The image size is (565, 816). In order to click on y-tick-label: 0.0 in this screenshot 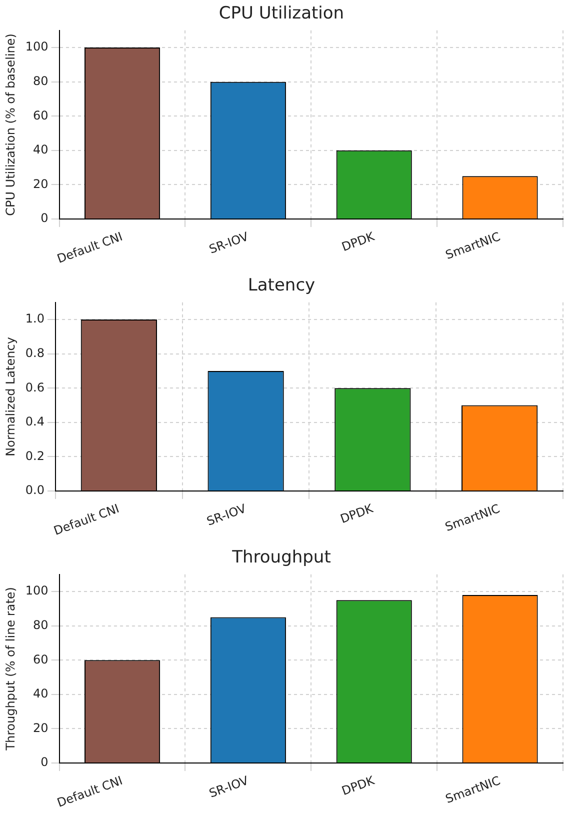, I will do `click(34, 490)`.